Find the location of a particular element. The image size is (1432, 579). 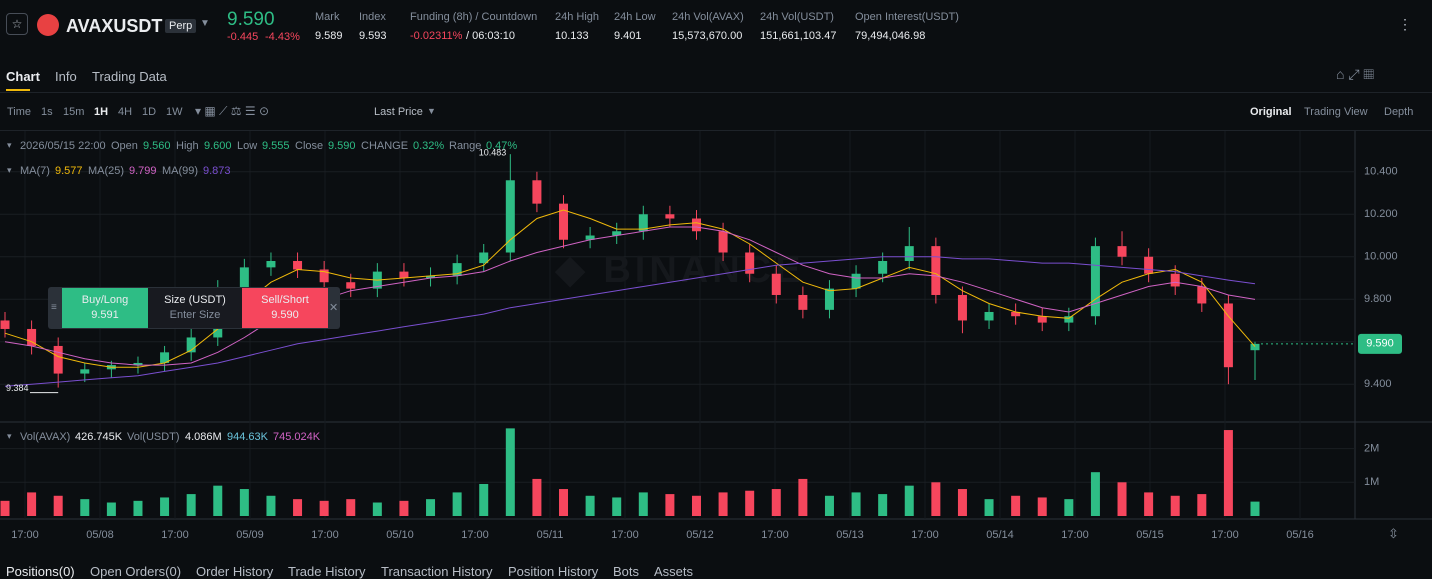

interval: 1H is located at coordinates (101, 112).